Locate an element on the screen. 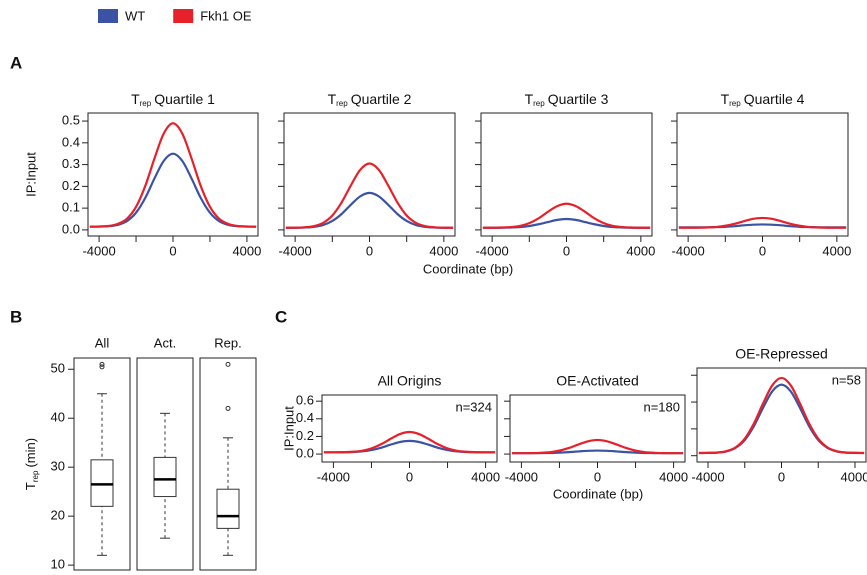 Image resolution: width=867 pixels, height=575 pixels. y-tick-label: 0.6 is located at coordinates (305, 400).